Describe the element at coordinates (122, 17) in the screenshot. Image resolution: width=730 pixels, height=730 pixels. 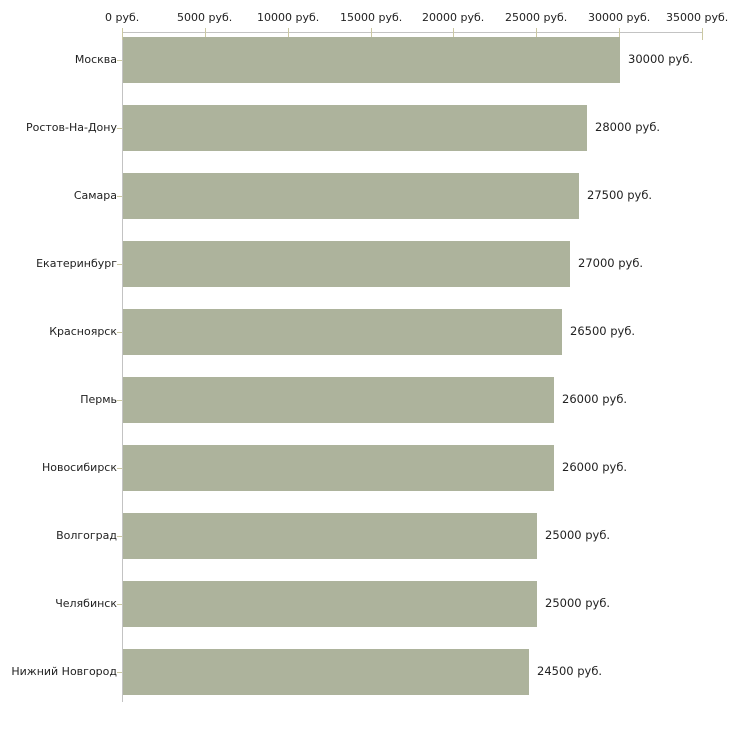
I see `x-tick-label: 0 руб.` at that location.